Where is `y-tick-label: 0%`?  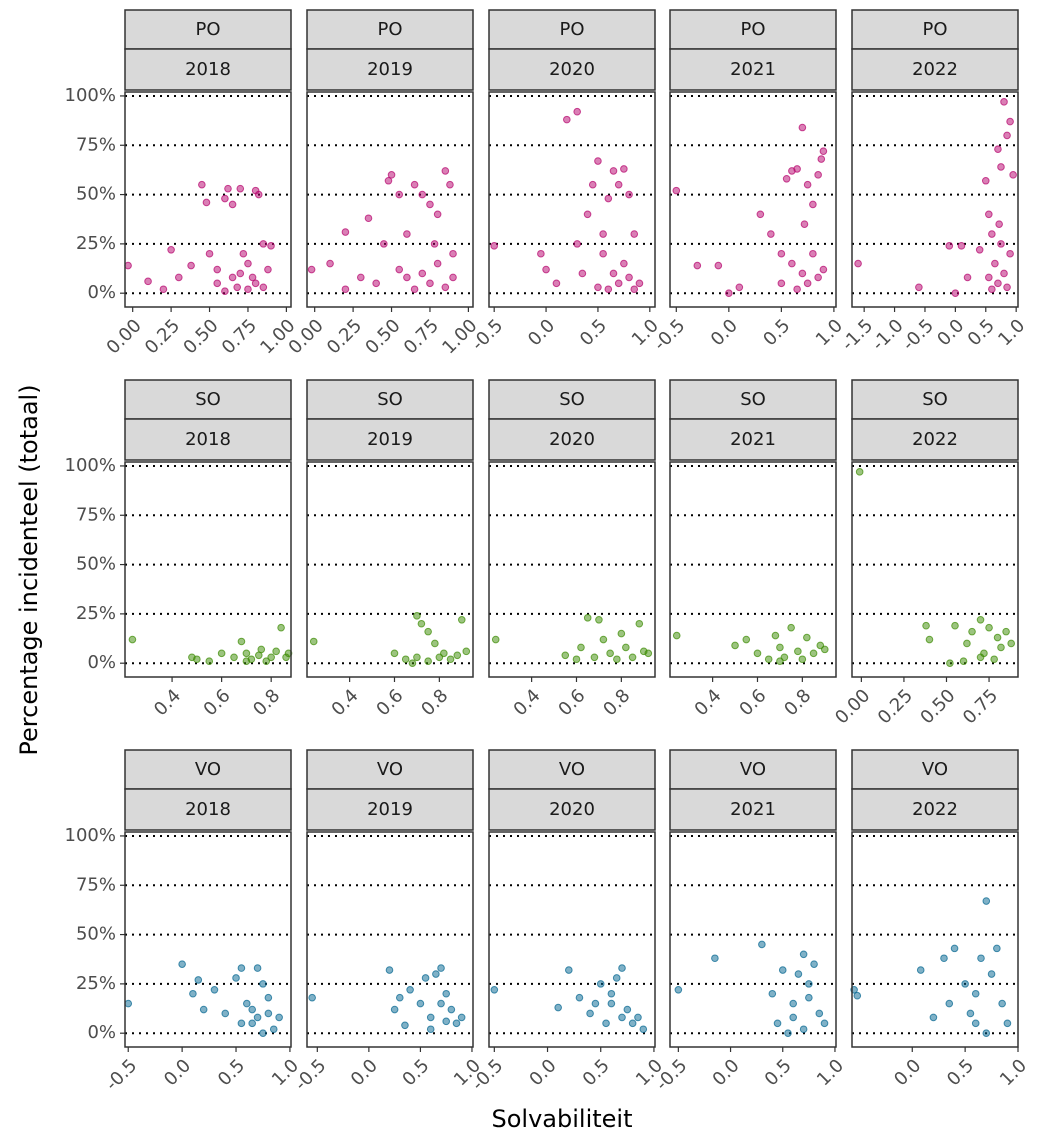
y-tick-label: 0% is located at coordinates (101, 662).